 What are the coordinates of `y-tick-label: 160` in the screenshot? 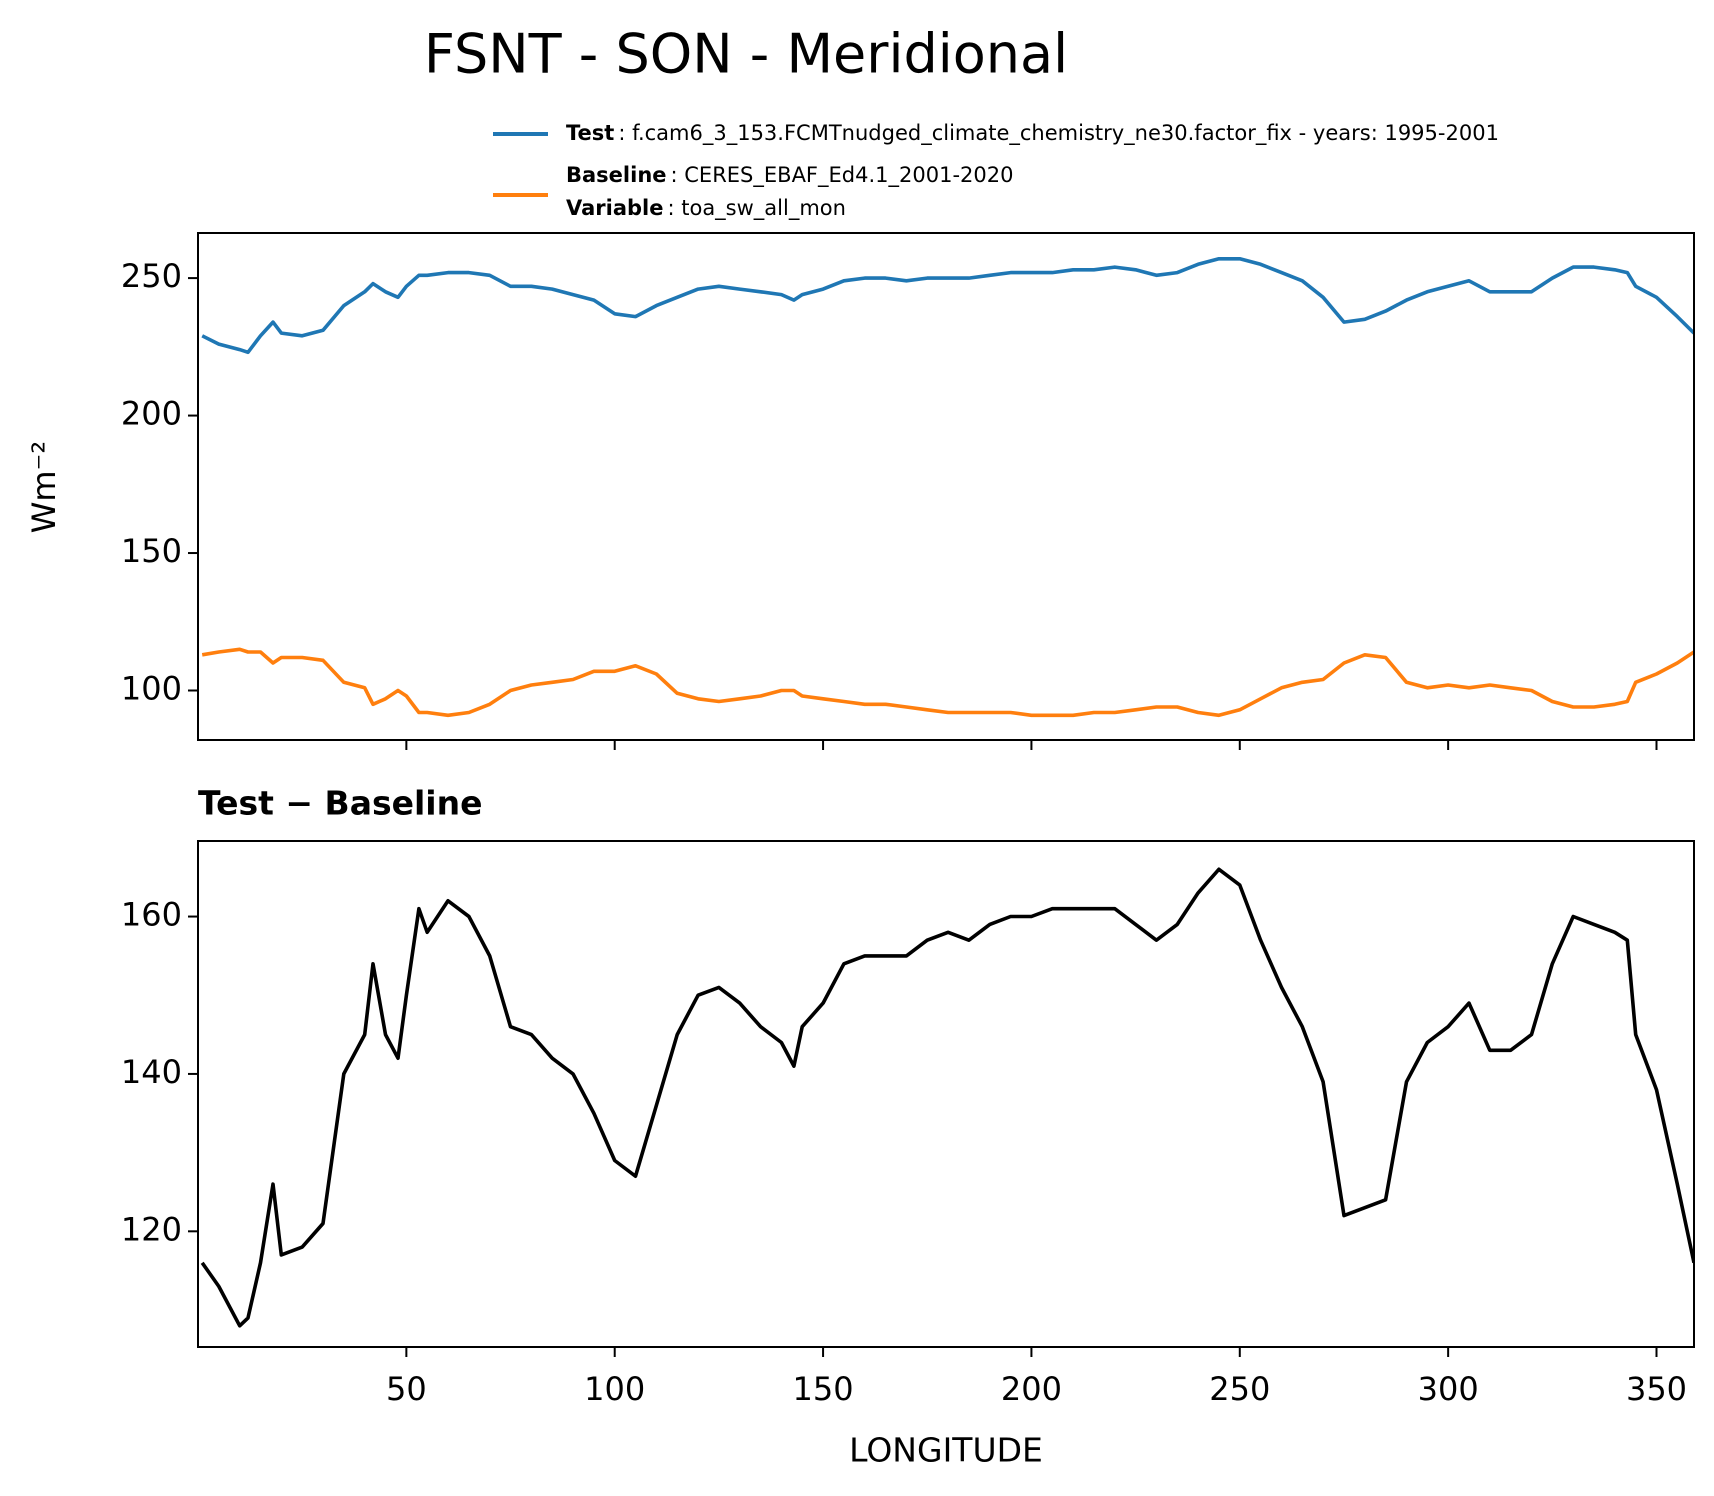 It's located at (151, 915).